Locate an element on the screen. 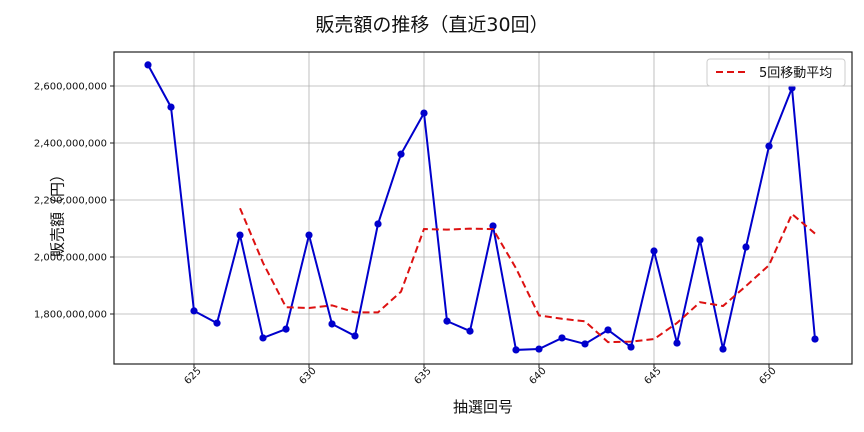 The width and height of the screenshot is (864, 432). y-tick-label: 1,800,000,000 is located at coordinates (70, 315).